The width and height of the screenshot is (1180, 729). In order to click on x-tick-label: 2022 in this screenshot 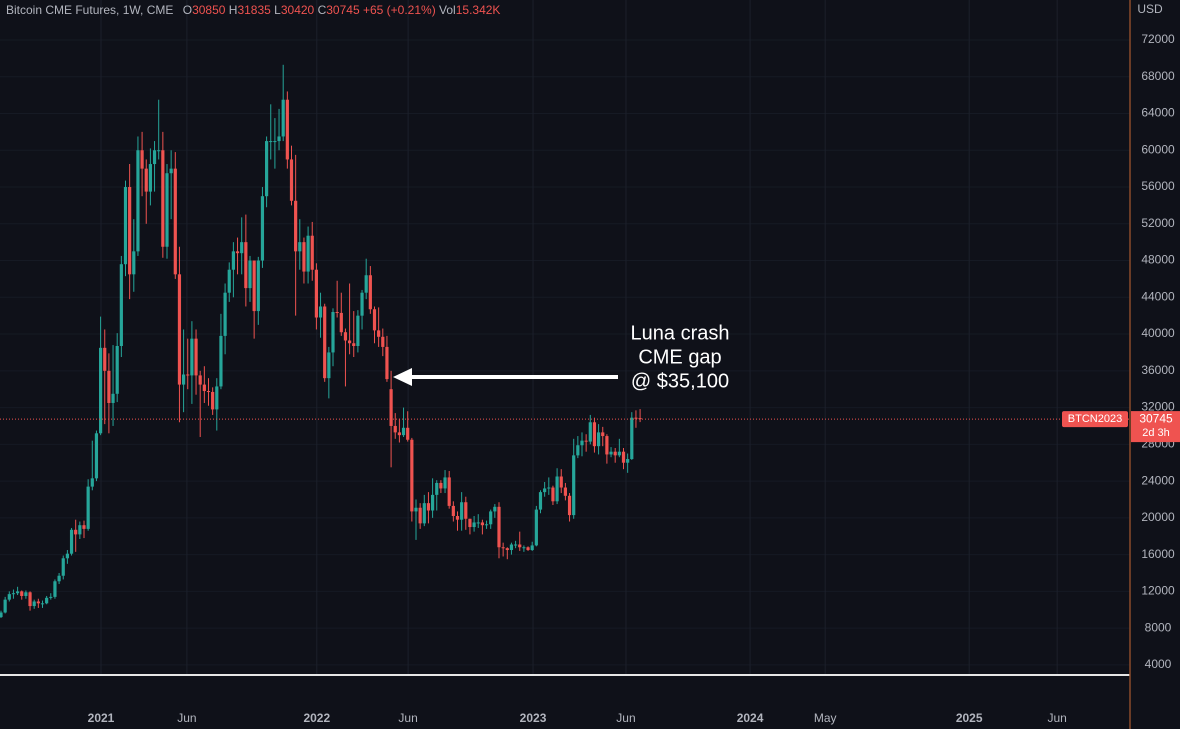, I will do `click(316, 718)`.